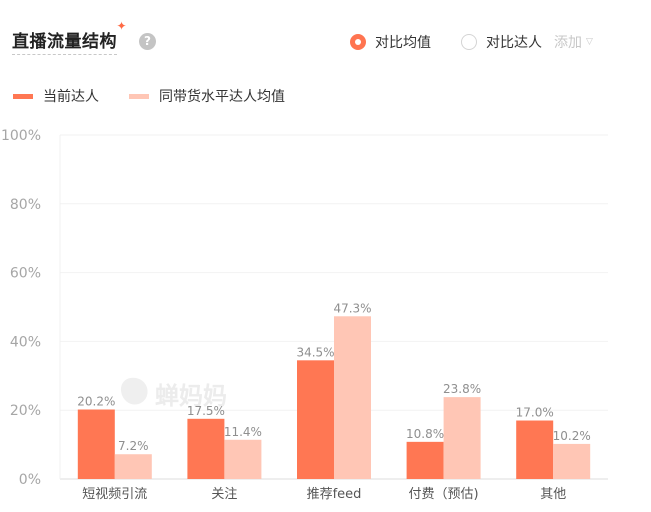 Image resolution: width=651 pixels, height=512 pixels. I want to click on x-category-label: 推荐feed, so click(334, 494).